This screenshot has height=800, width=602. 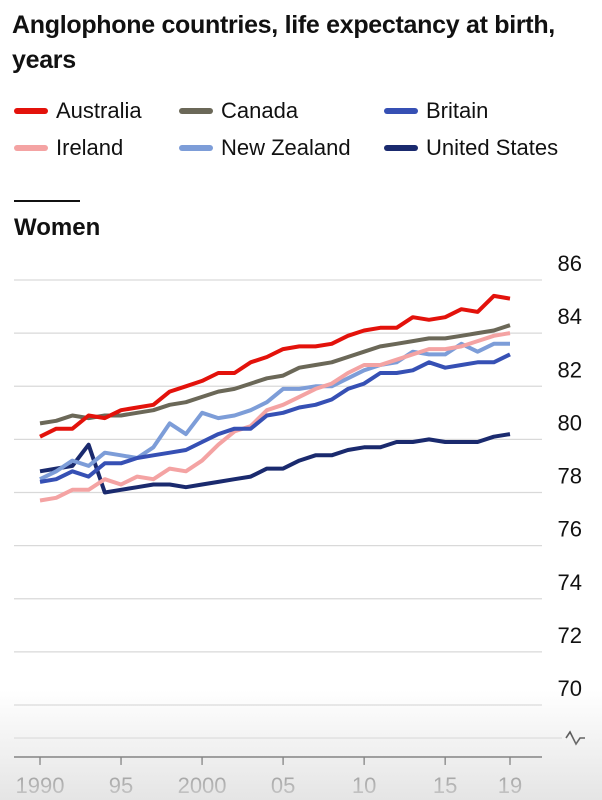 I want to click on legend-label-canada: Canada, so click(x=260, y=110).